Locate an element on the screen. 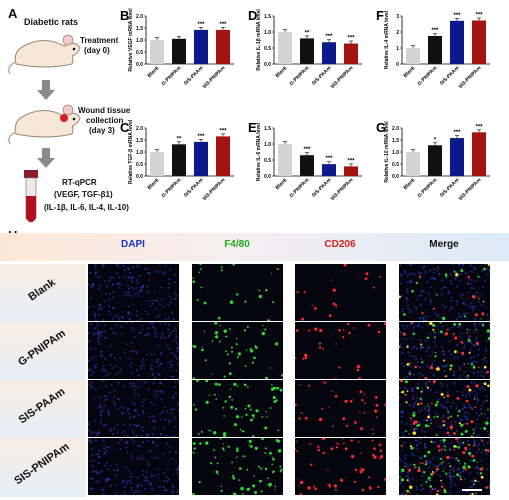  y-axis-label: Relative IL-10 mRNA level is located at coordinates (387, 152).